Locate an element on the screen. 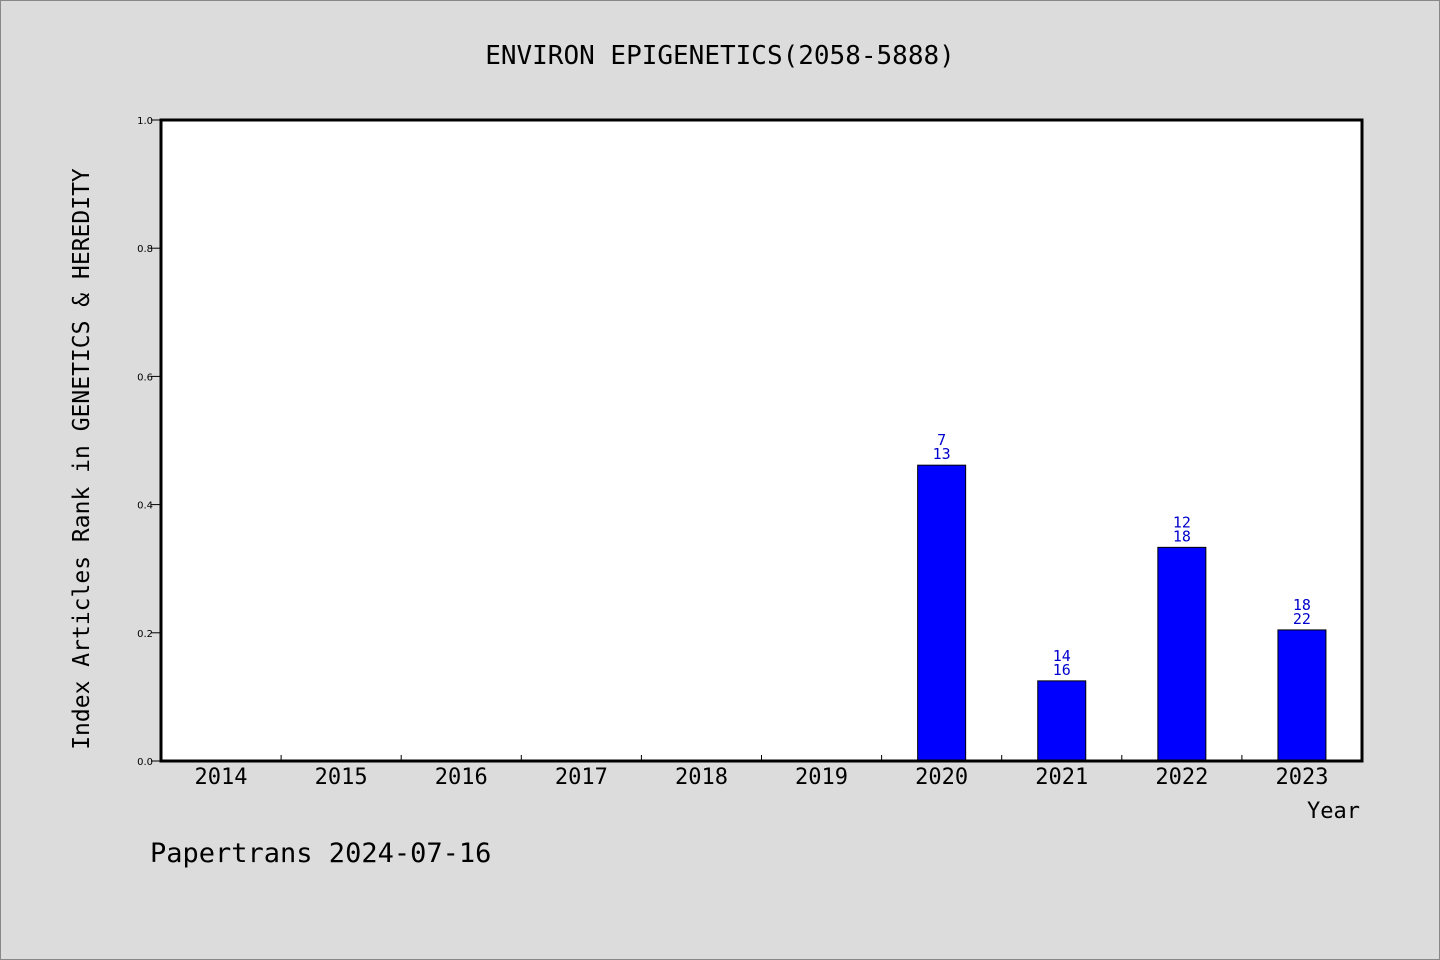  y-tick-label: 0.2 is located at coordinates (145, 634).